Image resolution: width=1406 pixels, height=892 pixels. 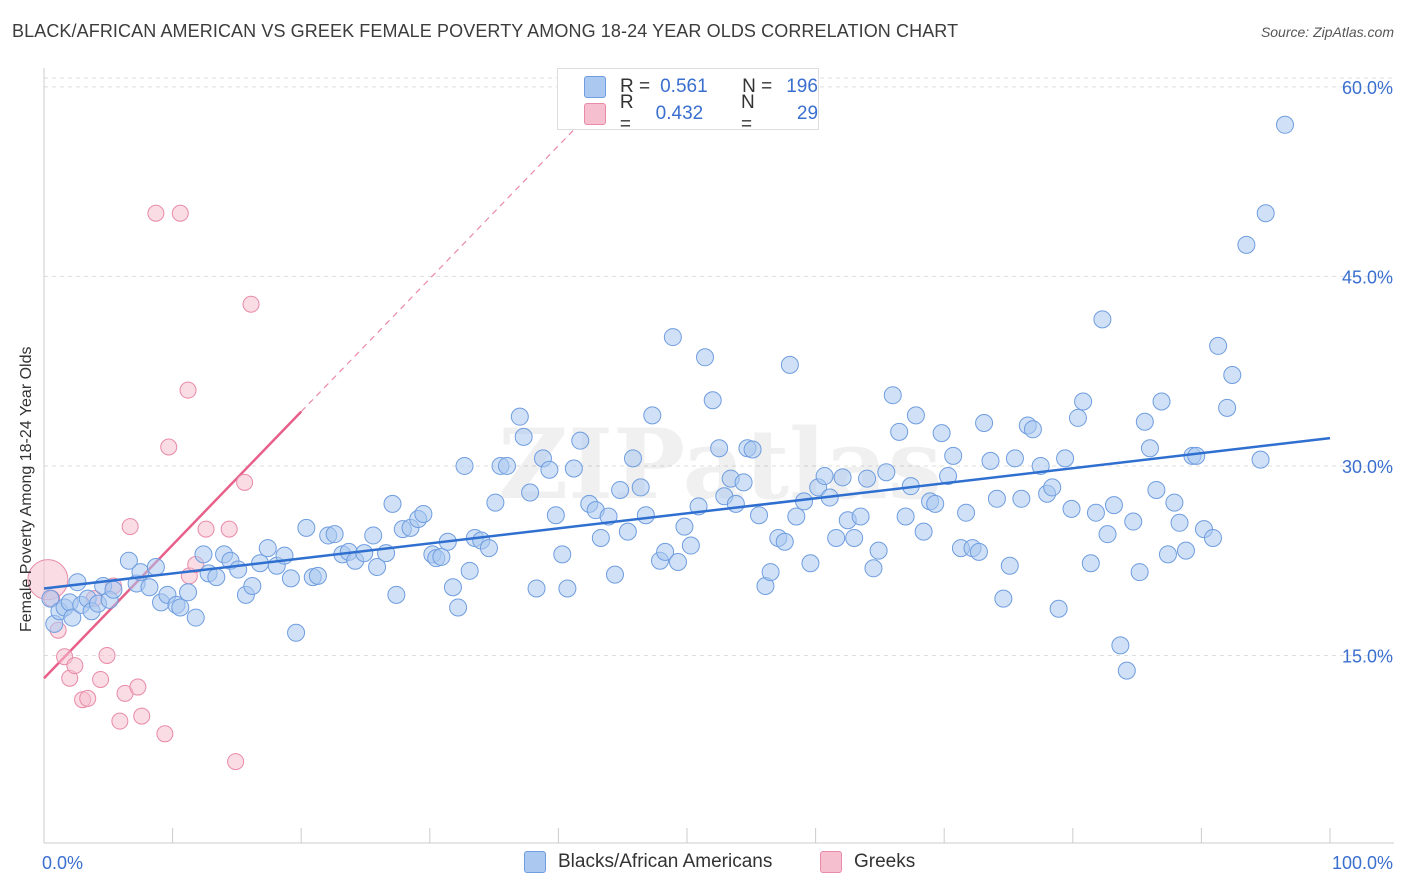 I want to click on y-axis-label: Female Poverty Among 18-24 Year Olds, so click(x=26, y=489).